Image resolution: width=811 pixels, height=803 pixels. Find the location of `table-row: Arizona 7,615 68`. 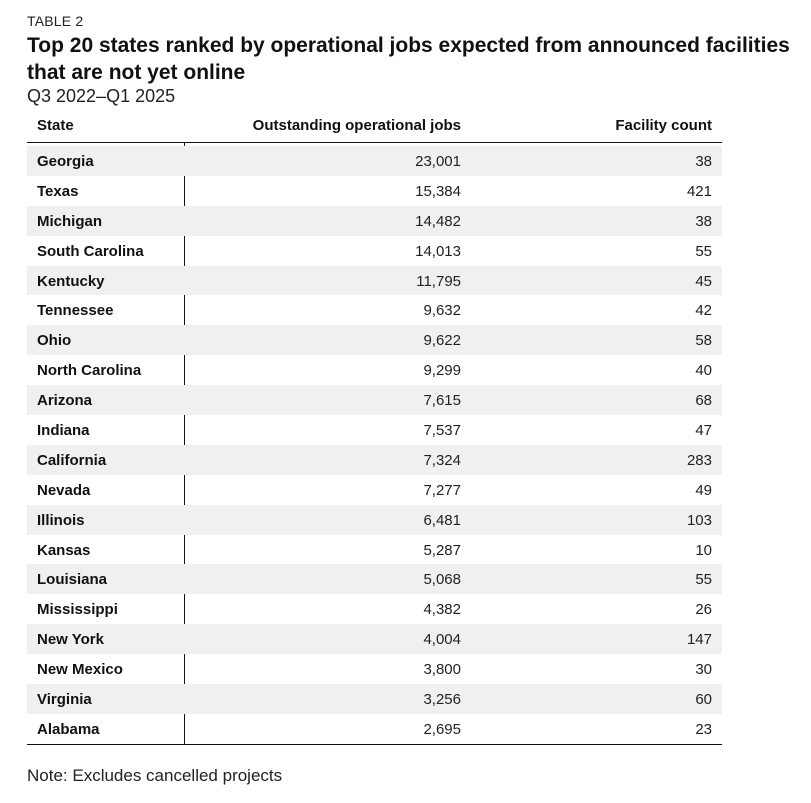

table-row: Arizona 7,615 68 is located at coordinates (374, 400).